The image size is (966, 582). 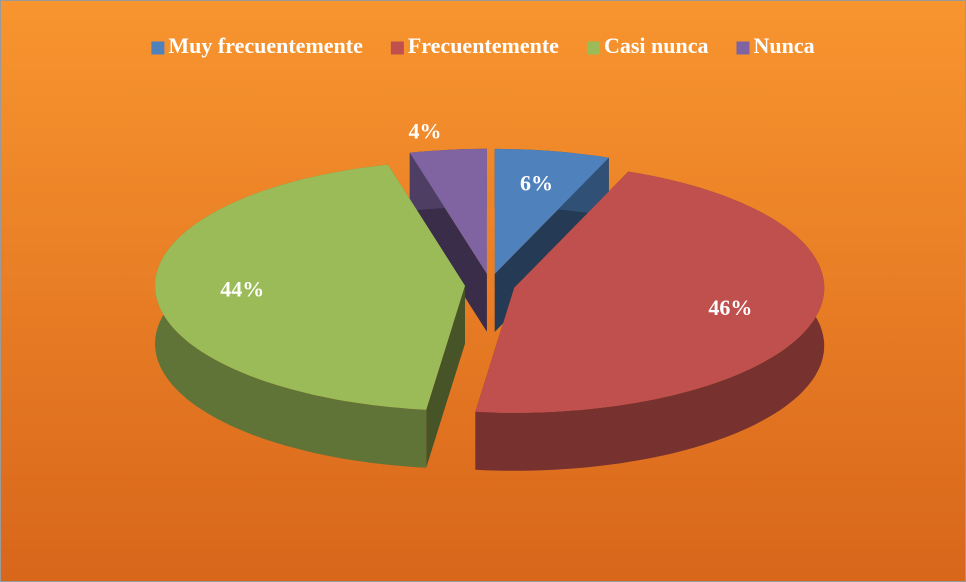 What do you see at coordinates (445, 376) in the screenshot?
I see `slice-side` at bounding box center [445, 376].